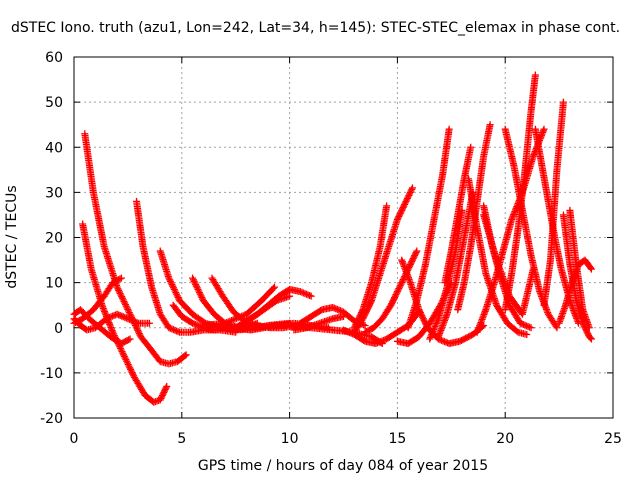 The height and width of the screenshot is (480, 640). I want to click on x-axis-label: GPS time / hours of day 084 of year 2015, so click(343, 466).